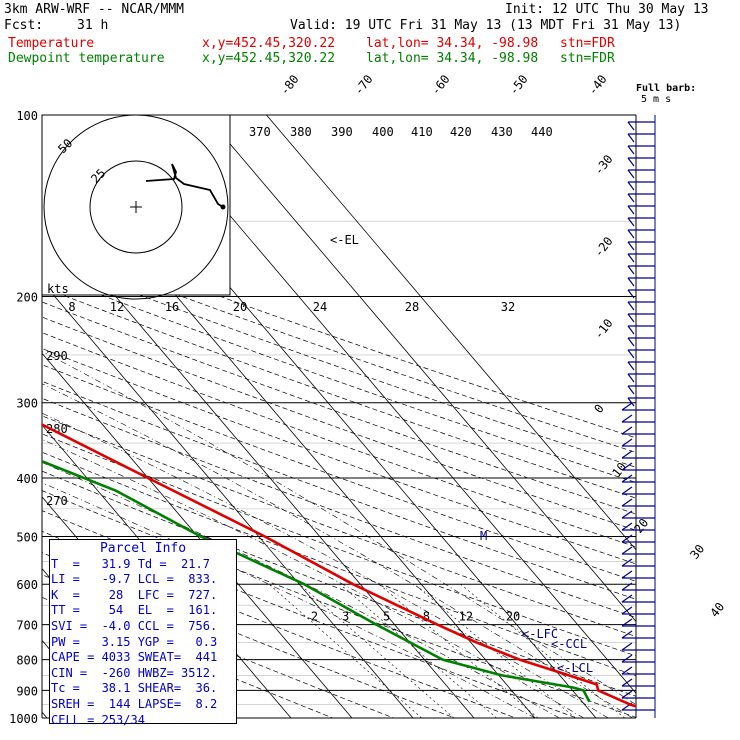  What do you see at coordinates (27, 537) in the screenshot?
I see `pressure-tick-label: 500` at bounding box center [27, 537].